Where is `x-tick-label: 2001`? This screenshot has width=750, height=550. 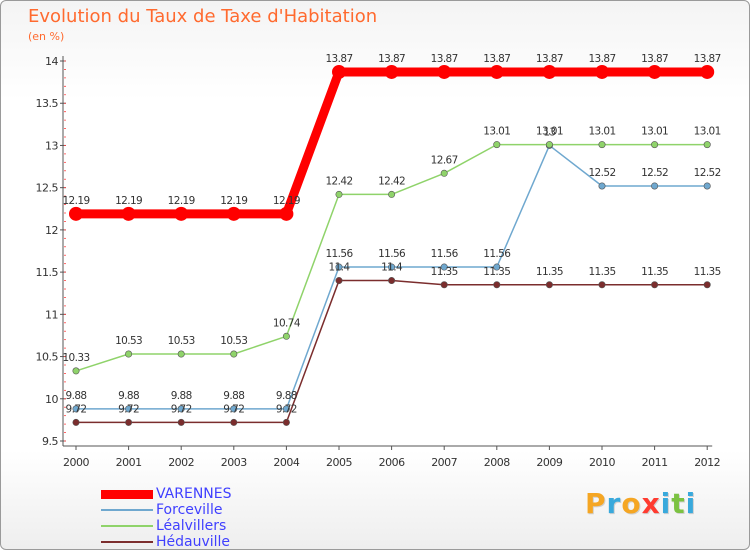 x-tick-label: 2001 is located at coordinates (129, 462).